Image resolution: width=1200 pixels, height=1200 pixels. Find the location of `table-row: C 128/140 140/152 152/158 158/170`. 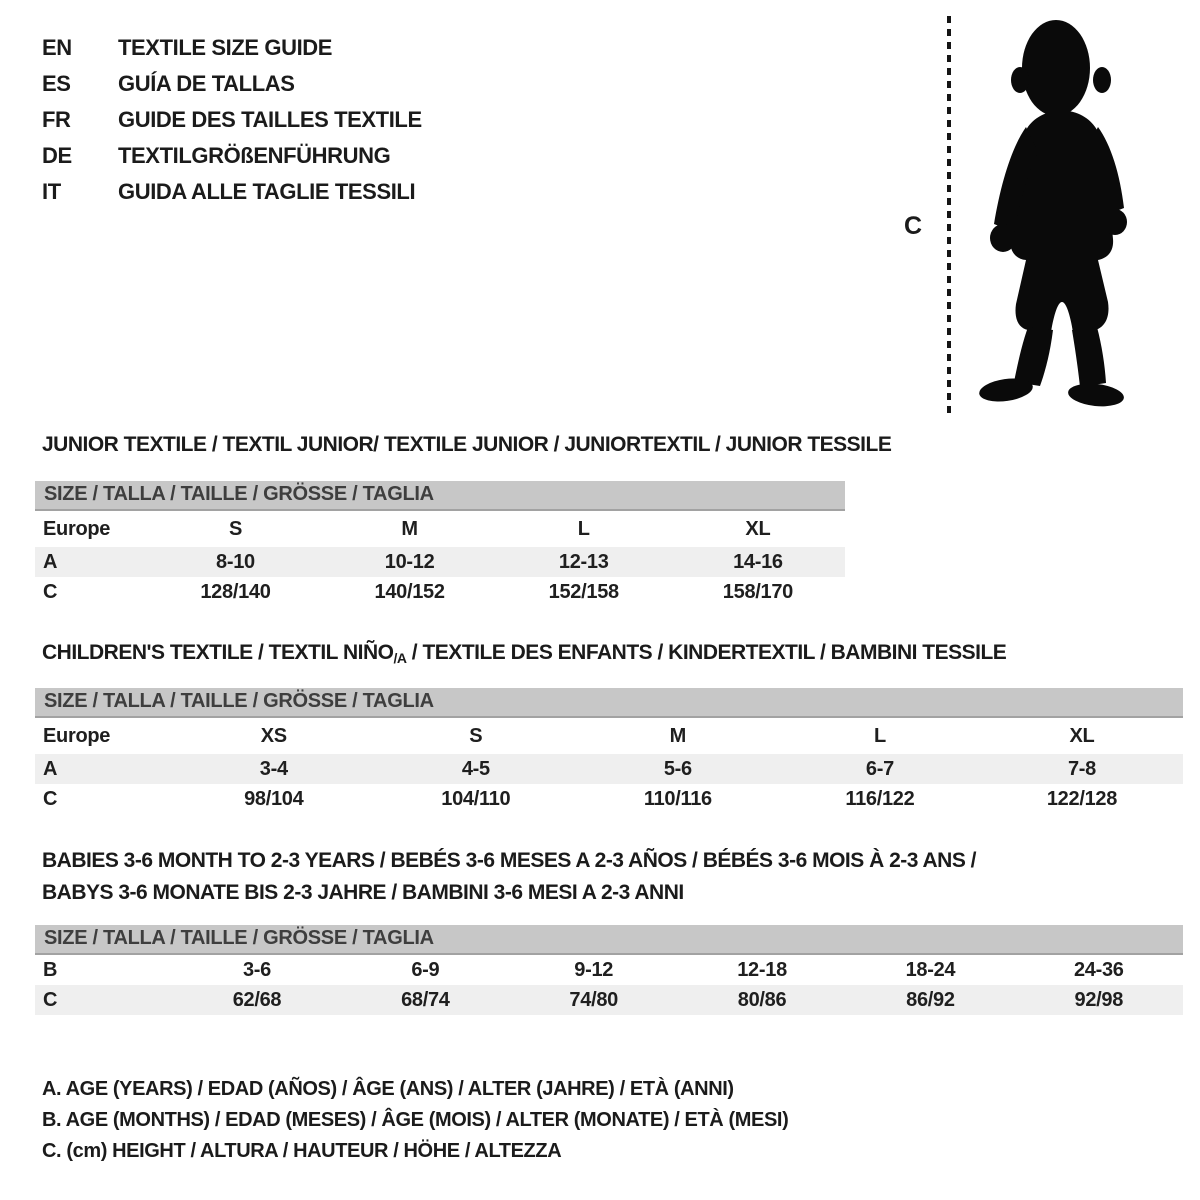

table-row: C 128/140 140/152 152/158 158/170 is located at coordinates (440, 592).